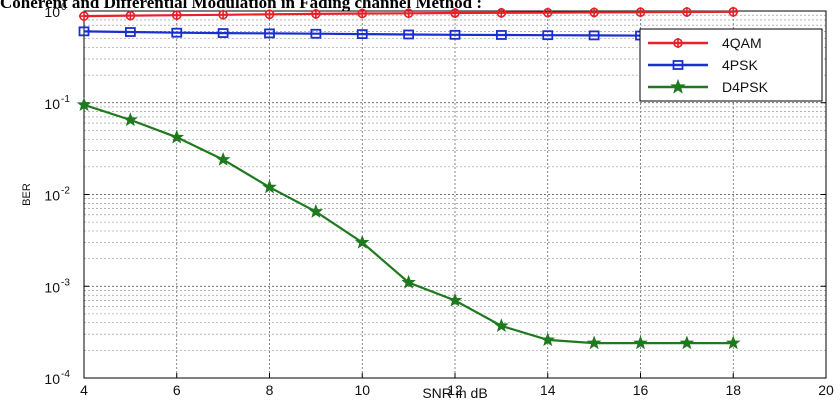 Image resolution: width=840 pixels, height=404 pixels. What do you see at coordinates (270, 390) in the screenshot?
I see `x-tick-label: 8` at bounding box center [270, 390].